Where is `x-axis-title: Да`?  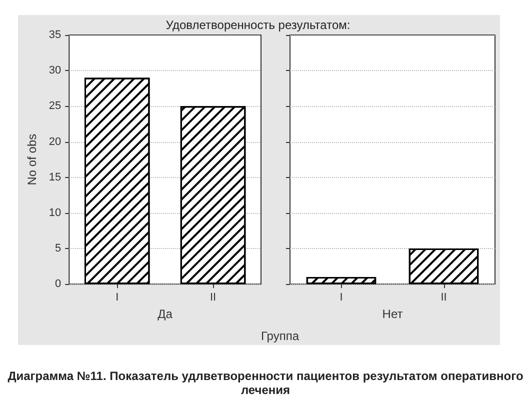 x-axis-title: Да is located at coordinates (165, 314).